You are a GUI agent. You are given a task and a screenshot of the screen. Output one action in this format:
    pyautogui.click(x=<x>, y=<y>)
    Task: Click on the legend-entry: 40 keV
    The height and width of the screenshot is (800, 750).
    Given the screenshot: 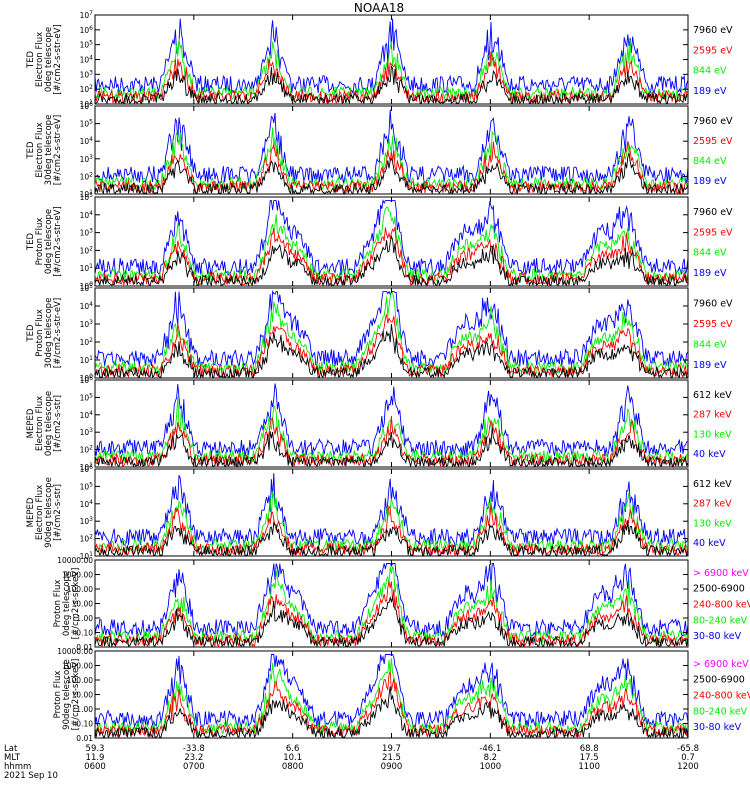 What is the action you would take?
    pyautogui.click(x=709, y=543)
    